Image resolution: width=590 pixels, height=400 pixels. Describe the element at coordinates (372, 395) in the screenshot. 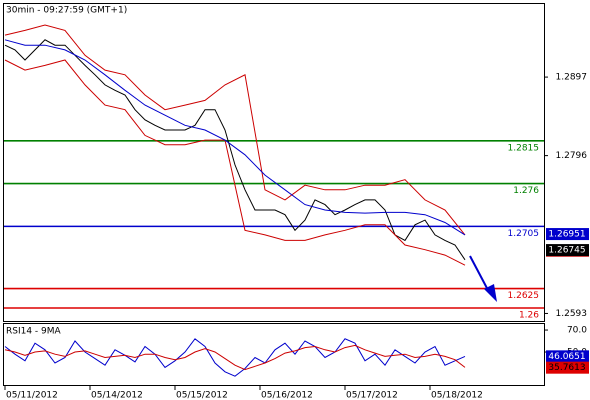

I see `x-tick-label: 05/17/2012` at that location.